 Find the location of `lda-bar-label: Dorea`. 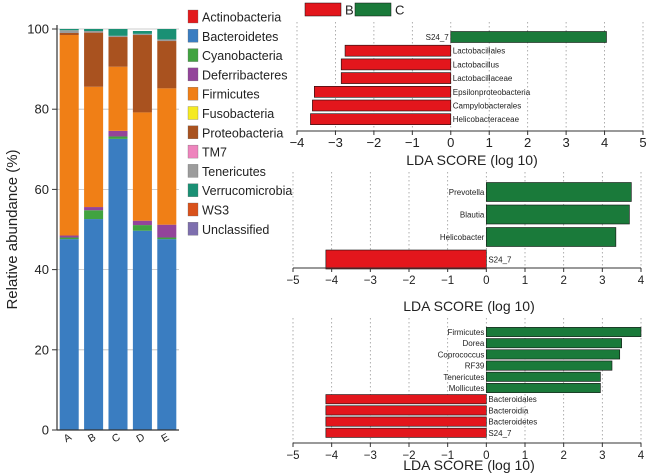

lda-bar-label: Dorea is located at coordinates (474, 343).